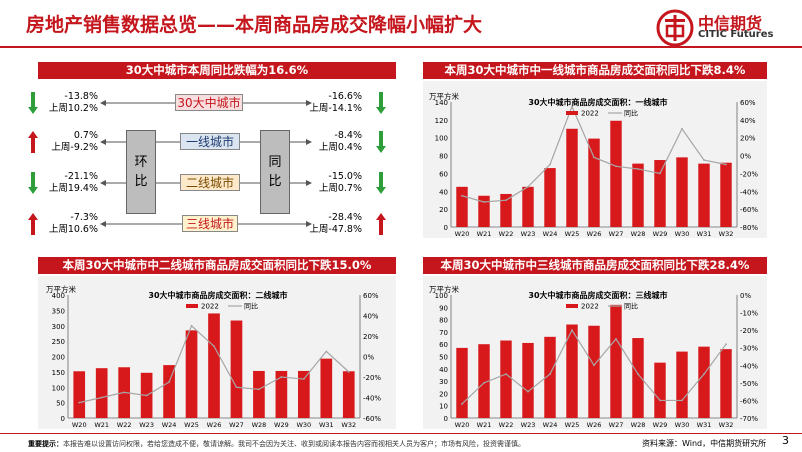  What do you see at coordinates (441, 296) in the screenshot?
I see `y-tick-label: 100` at bounding box center [441, 296].